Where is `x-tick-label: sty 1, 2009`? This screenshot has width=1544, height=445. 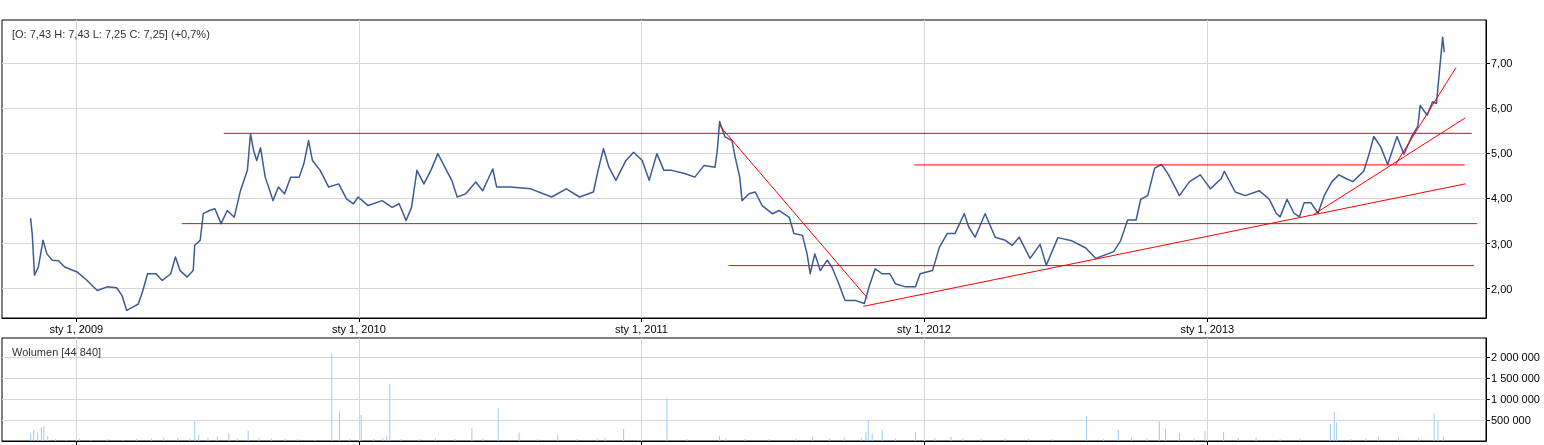 x-tick-label: sty 1, 2009 is located at coordinates (76, 328).